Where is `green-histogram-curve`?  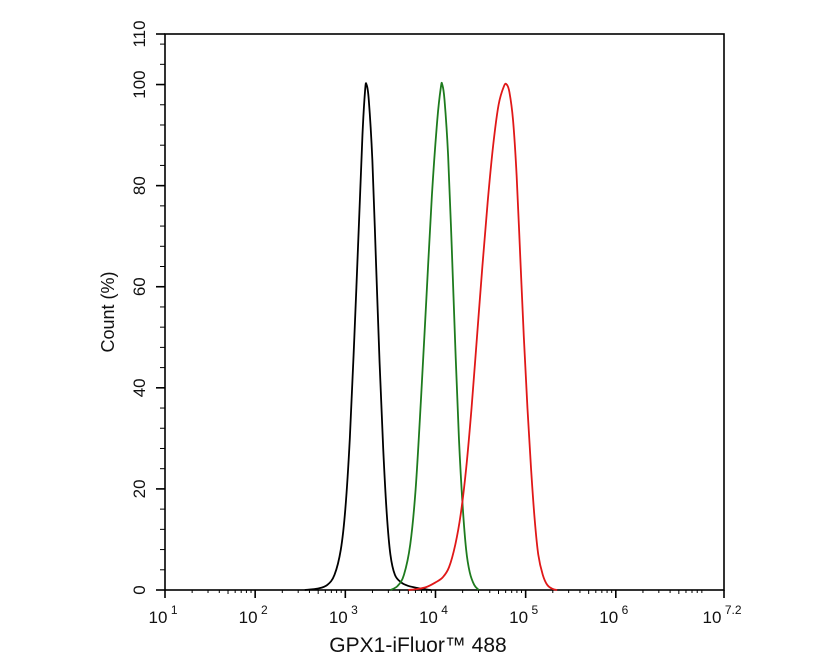
green-histogram-curve is located at coordinates (434, 336).